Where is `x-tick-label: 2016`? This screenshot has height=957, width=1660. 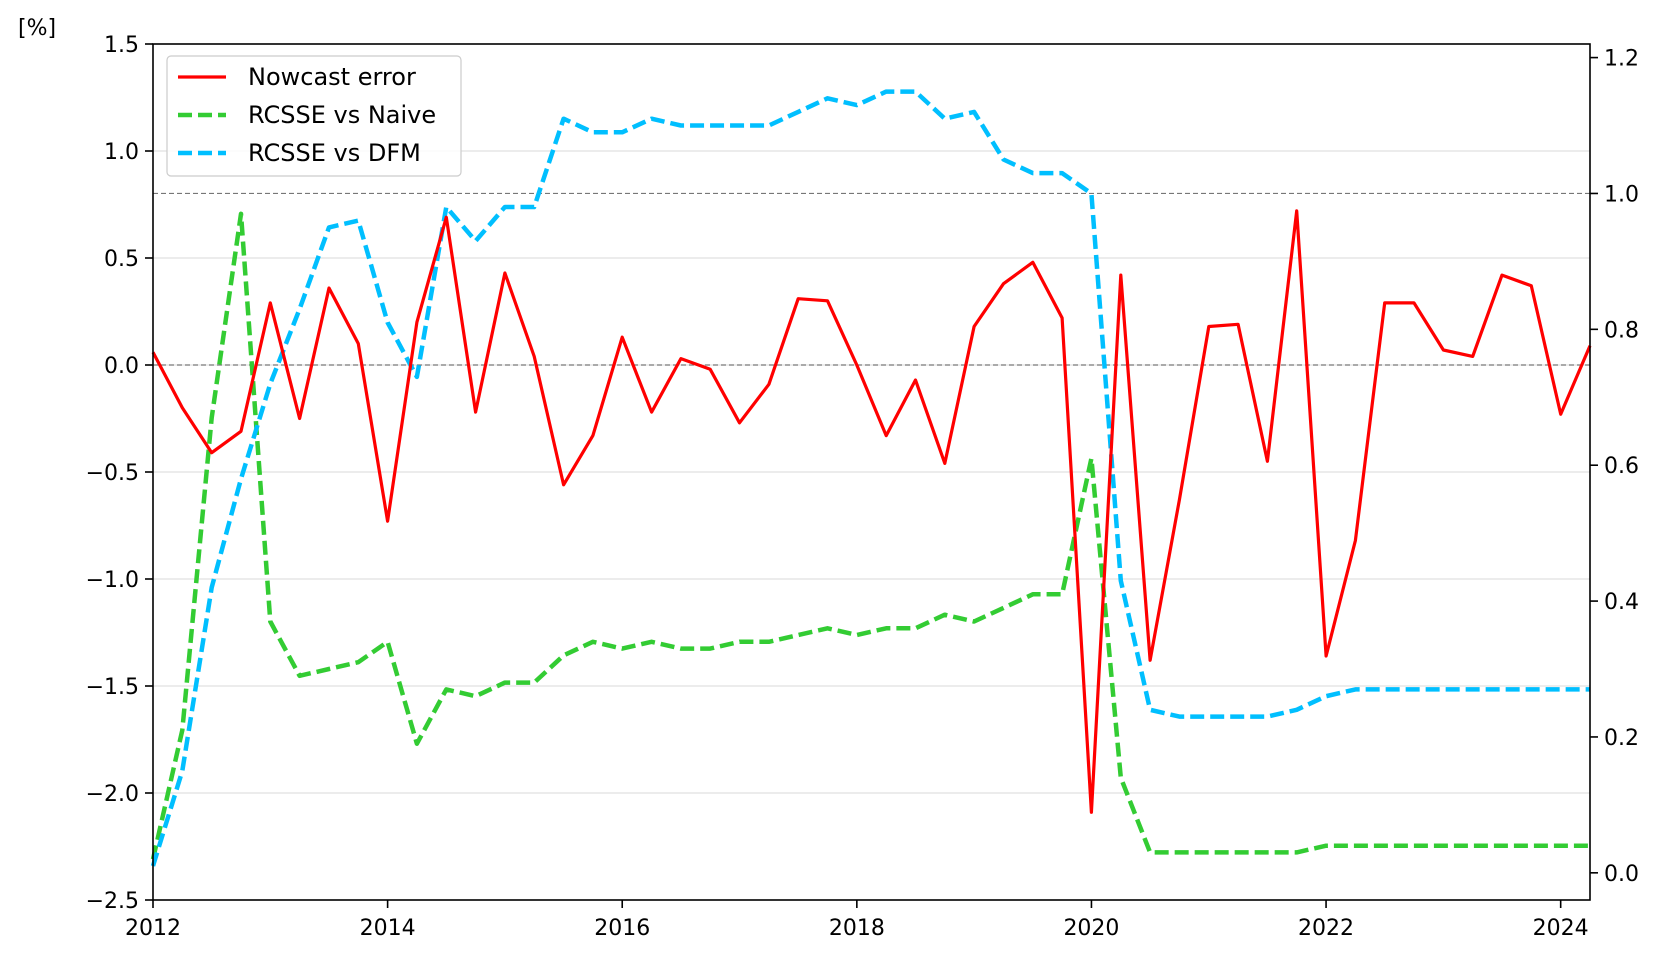 x-tick-label: 2016 is located at coordinates (622, 928).